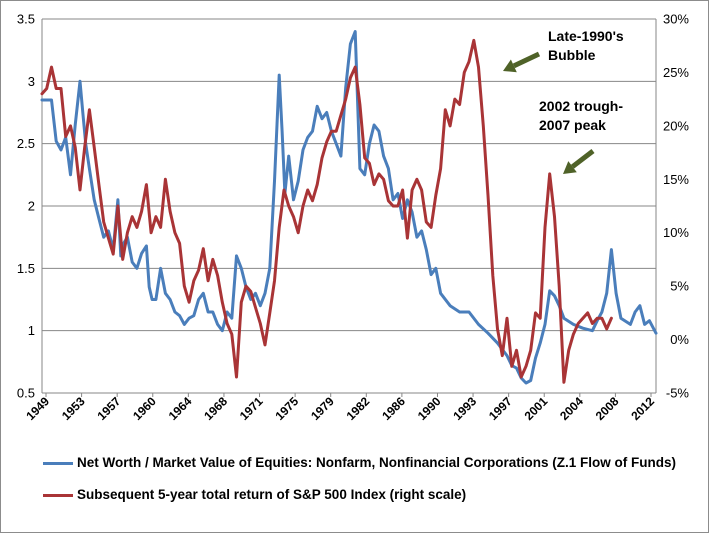 The width and height of the screenshot is (709, 533). What do you see at coordinates (26, 268) in the screenshot?
I see `left-tick-label: 1.5` at bounding box center [26, 268].